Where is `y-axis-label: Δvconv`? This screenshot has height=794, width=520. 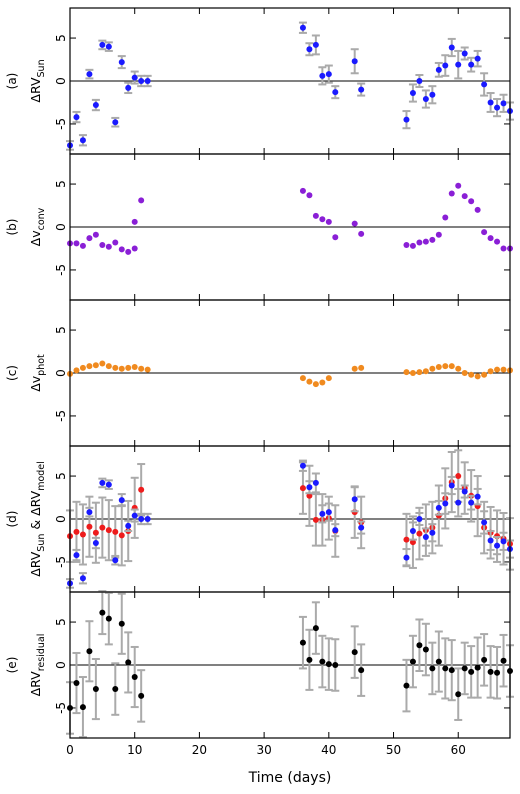
y-axis-label: Δvconv is located at coordinates (37, 226).